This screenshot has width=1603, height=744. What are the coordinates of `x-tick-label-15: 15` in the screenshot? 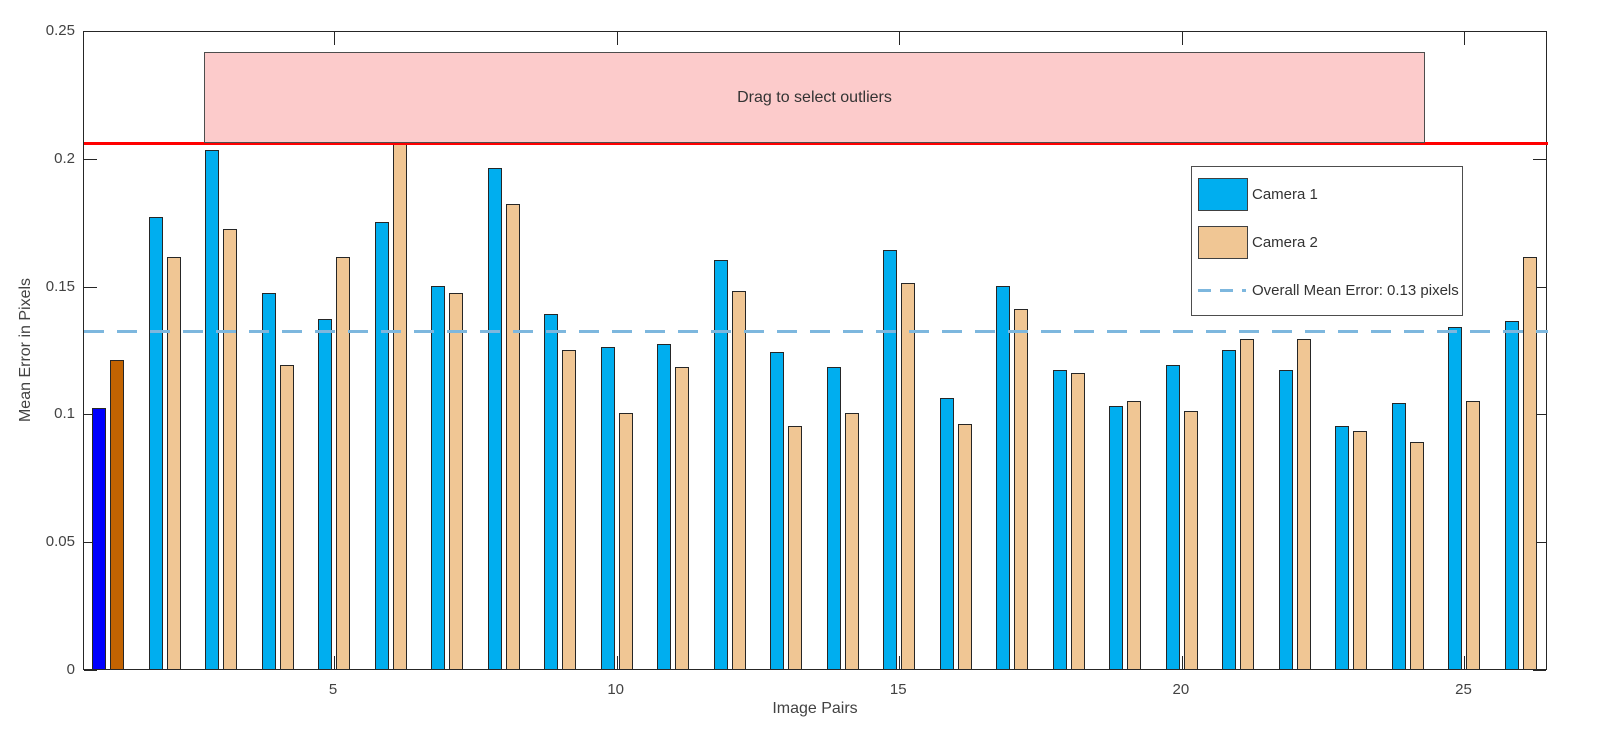 It's located at (898, 689).